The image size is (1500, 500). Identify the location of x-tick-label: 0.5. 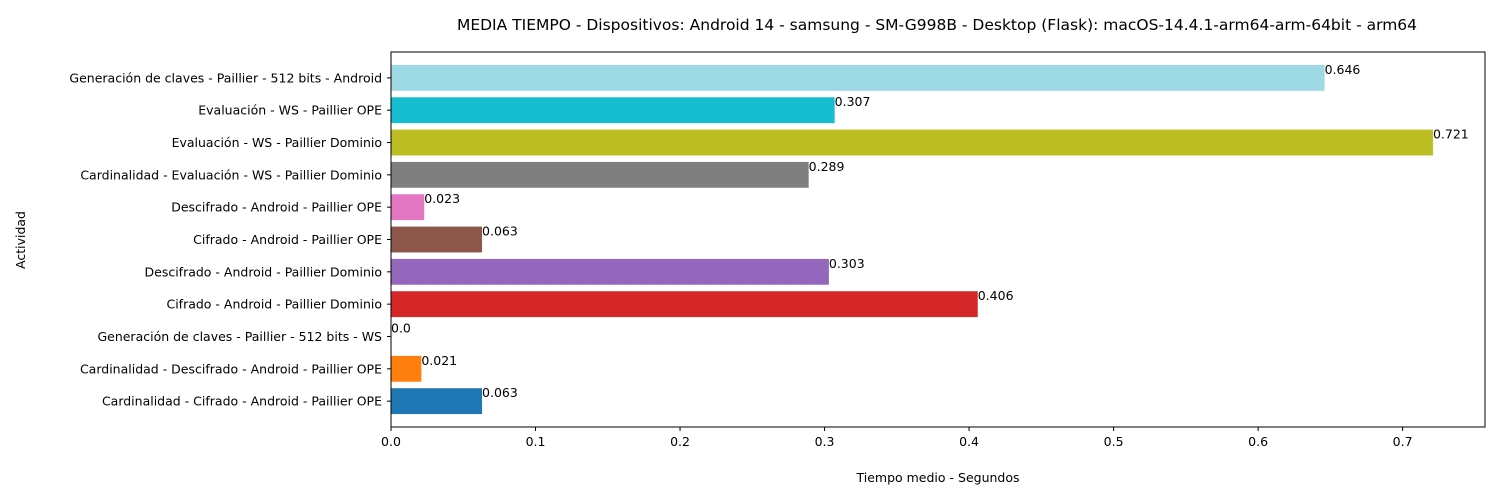
(1114, 441).